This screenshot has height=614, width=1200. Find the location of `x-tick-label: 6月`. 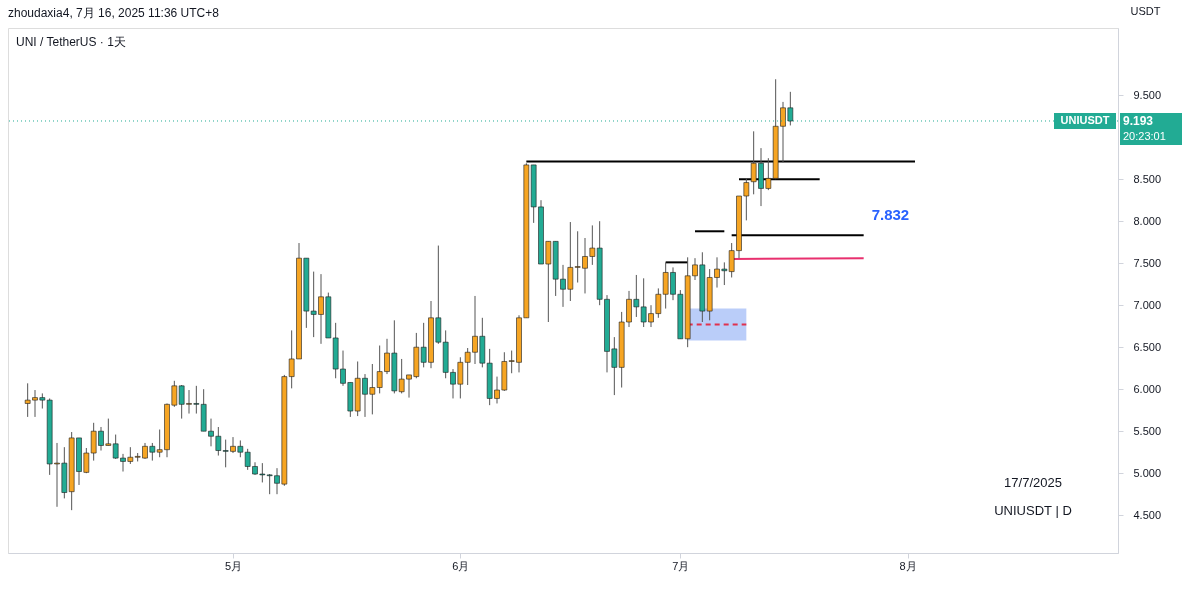

x-tick-label: 6月 is located at coordinates (461, 565).